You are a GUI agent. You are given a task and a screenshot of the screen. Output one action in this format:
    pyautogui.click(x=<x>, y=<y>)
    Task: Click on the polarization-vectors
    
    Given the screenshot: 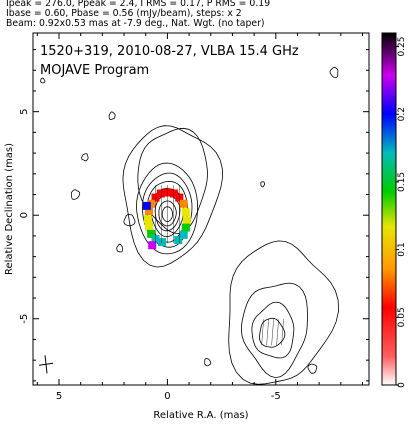 What is the action you would take?
    pyautogui.click(x=219, y=265)
    